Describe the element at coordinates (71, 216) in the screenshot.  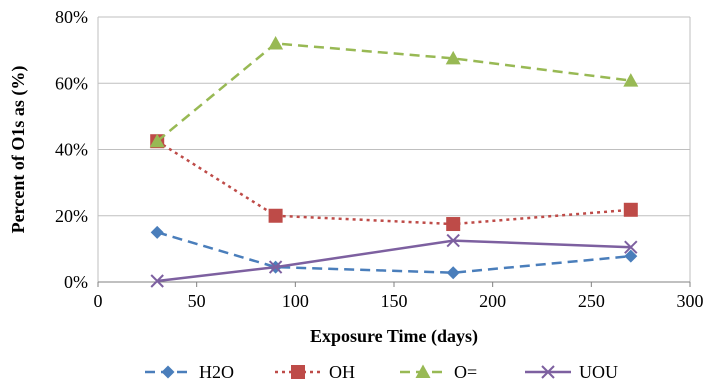
I see `y-tick-label: 20%` at that location.